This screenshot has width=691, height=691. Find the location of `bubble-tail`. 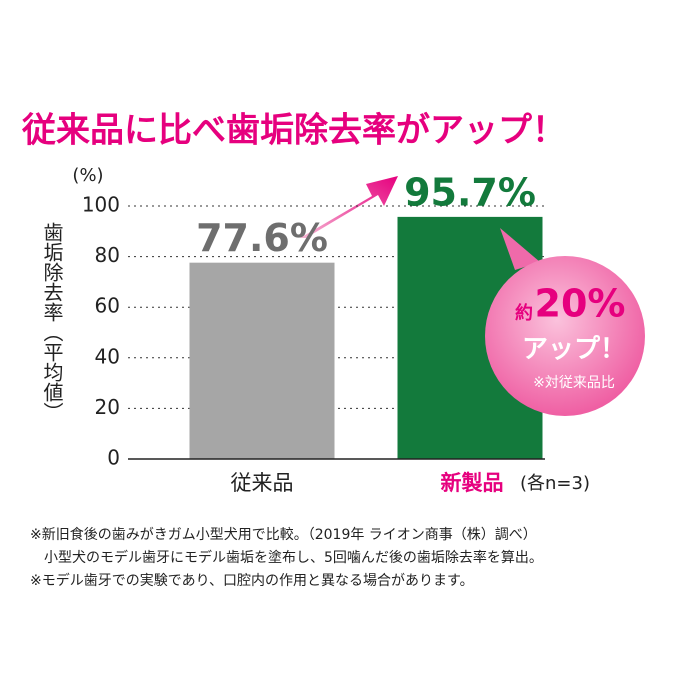

bubble-tail is located at coordinates (520, 249).